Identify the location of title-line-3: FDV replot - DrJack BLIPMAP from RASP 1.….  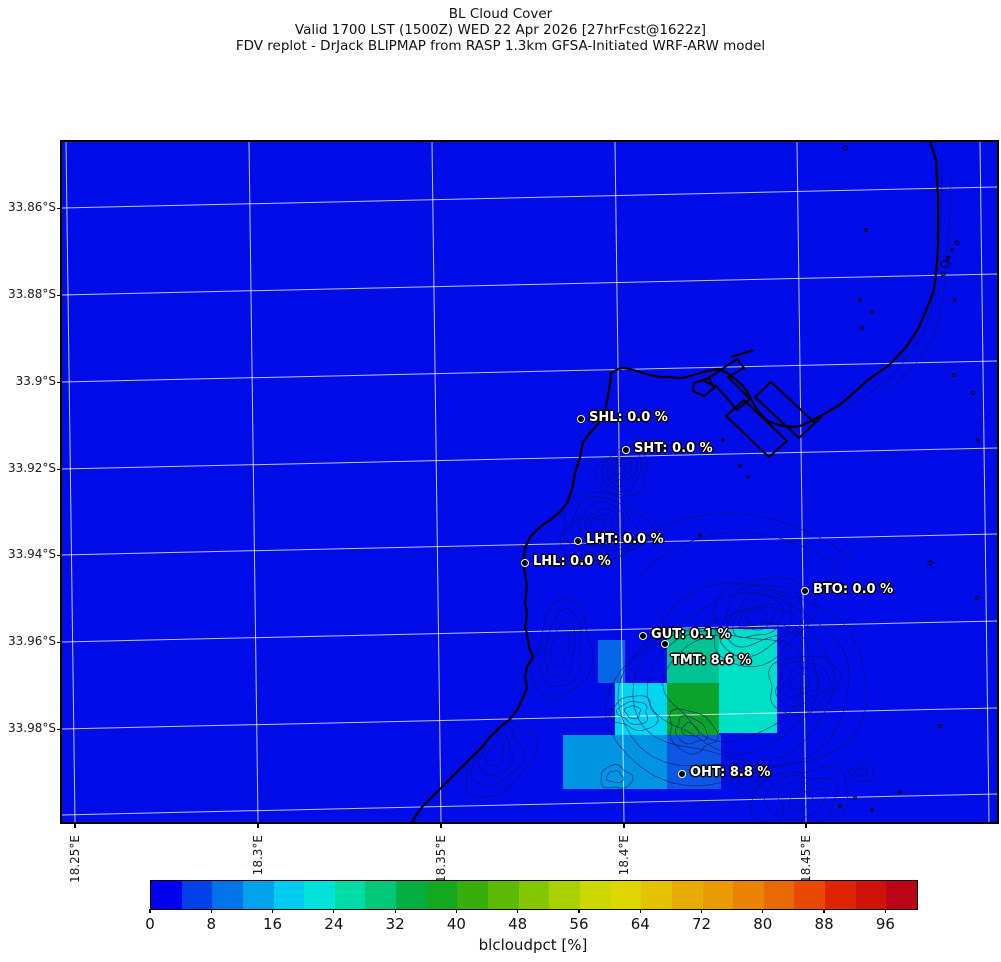
(500, 46).